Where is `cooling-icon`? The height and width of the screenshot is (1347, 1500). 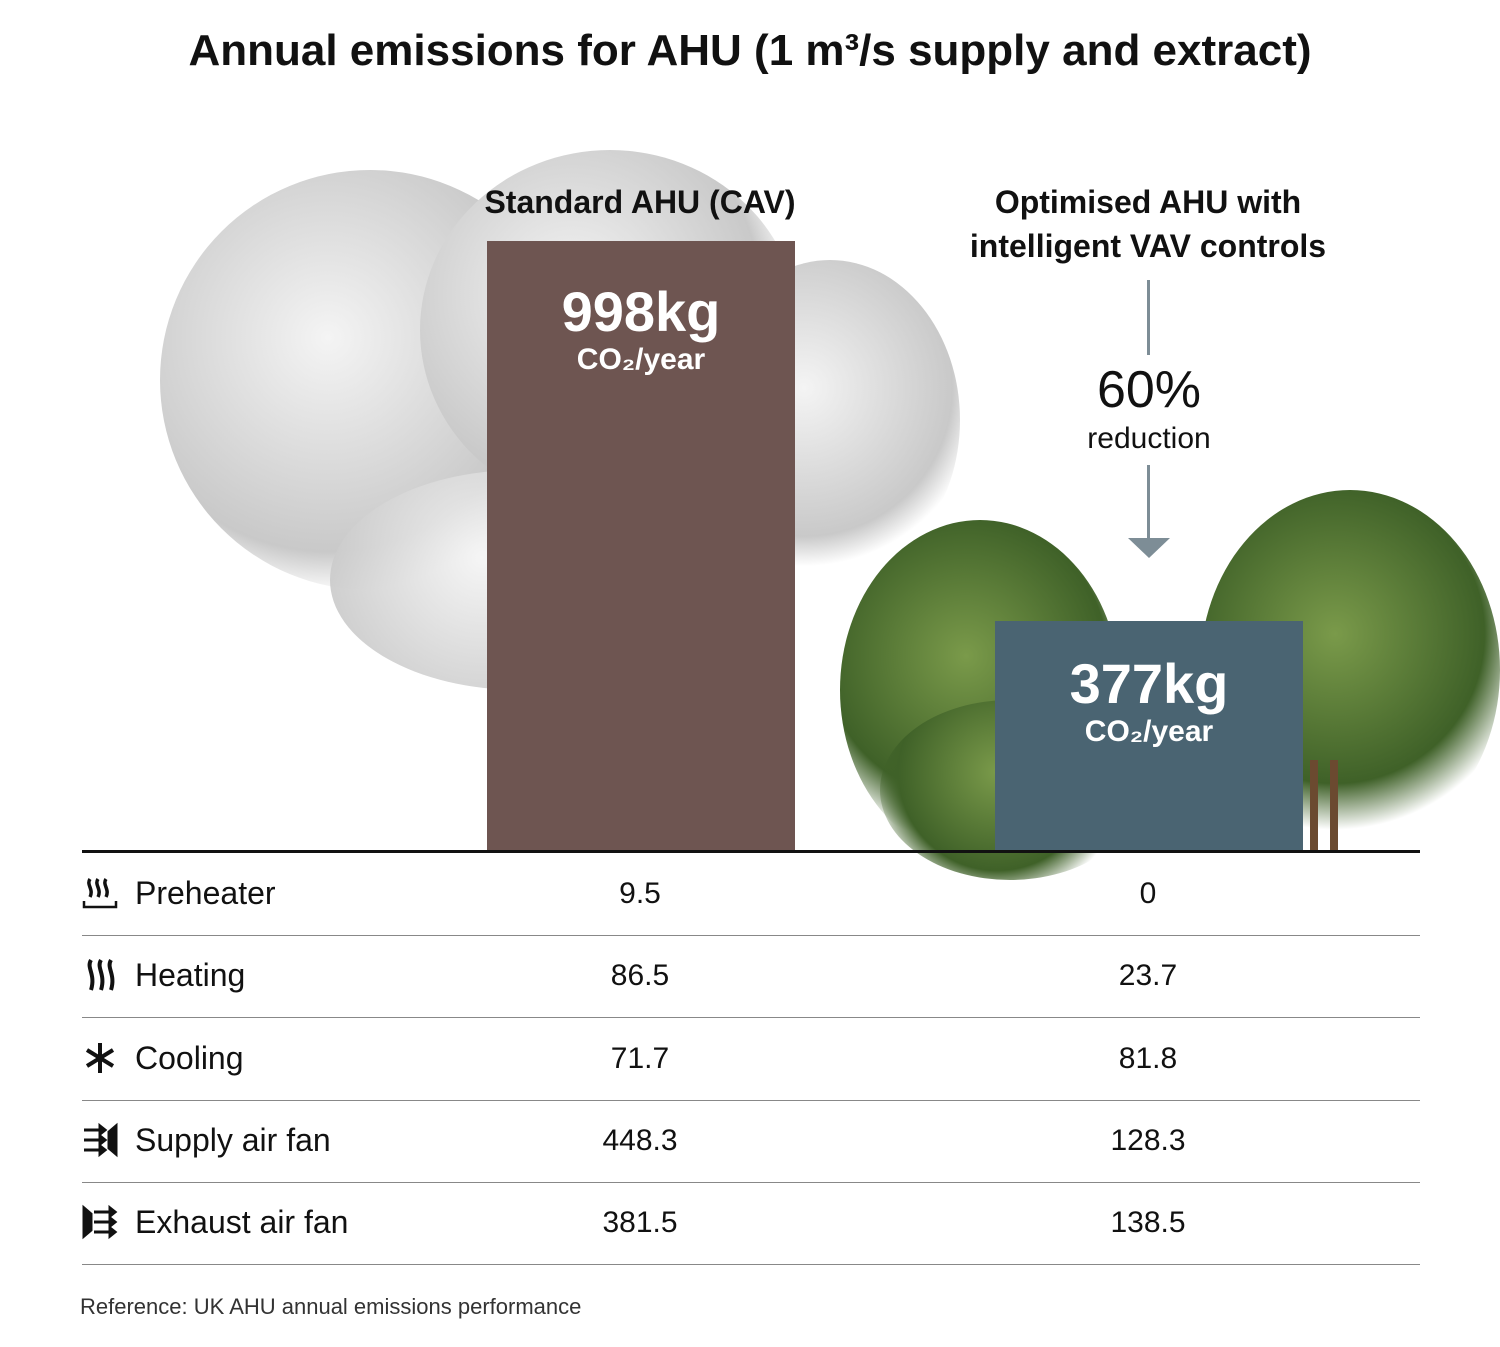 cooling-icon is located at coordinates (100, 1058).